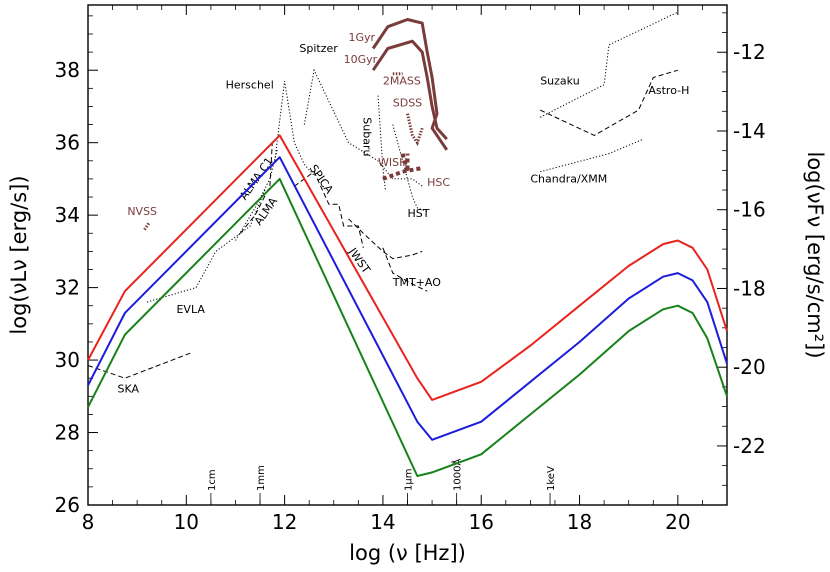  I want to click on galaxy-curves: 1Gyr 10Gyr, so click(396, 84).